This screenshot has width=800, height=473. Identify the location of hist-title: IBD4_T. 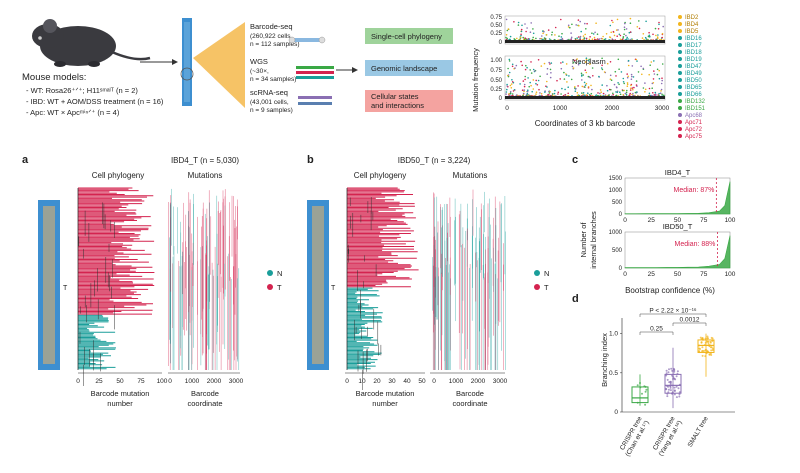
(678, 172).